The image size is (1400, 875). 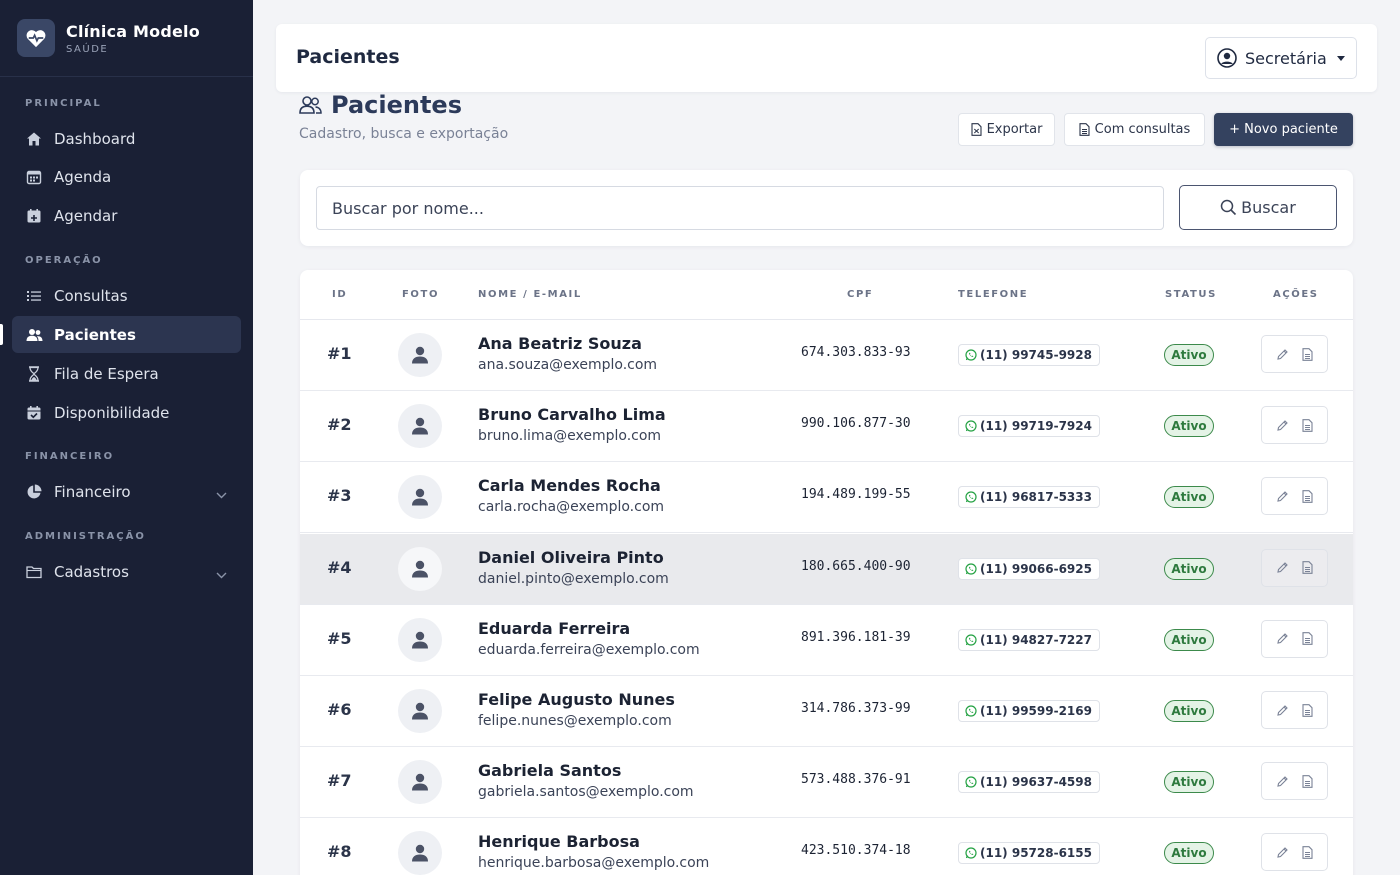 What do you see at coordinates (1036, 426) in the screenshot?
I see `phone-number: (11) 99719-7924` at bounding box center [1036, 426].